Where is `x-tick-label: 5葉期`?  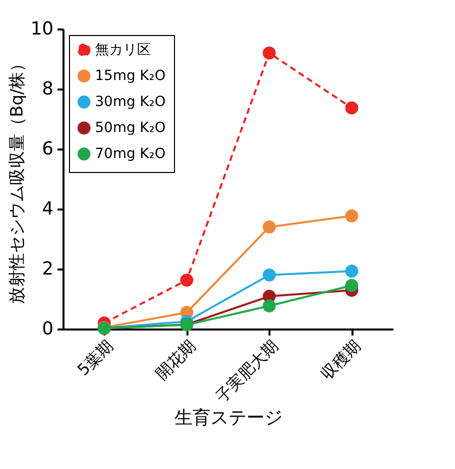 x-tick-label: 5葉期 is located at coordinates (95, 358).